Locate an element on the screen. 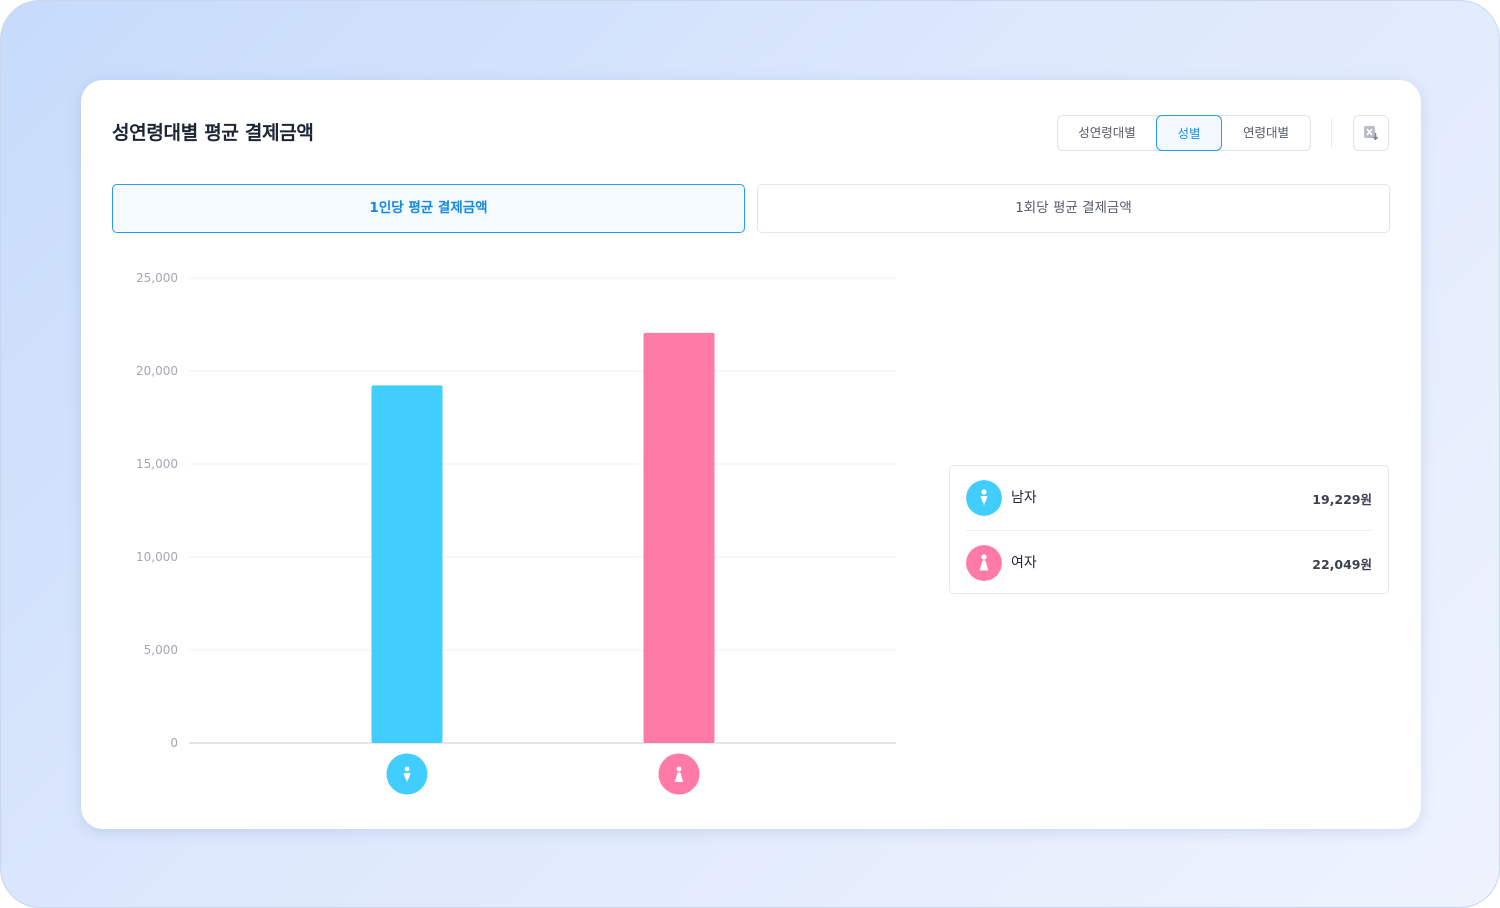 Image resolution: width=1500 pixels, height=908 pixels. y-tick-label: 20,000 is located at coordinates (157, 371).